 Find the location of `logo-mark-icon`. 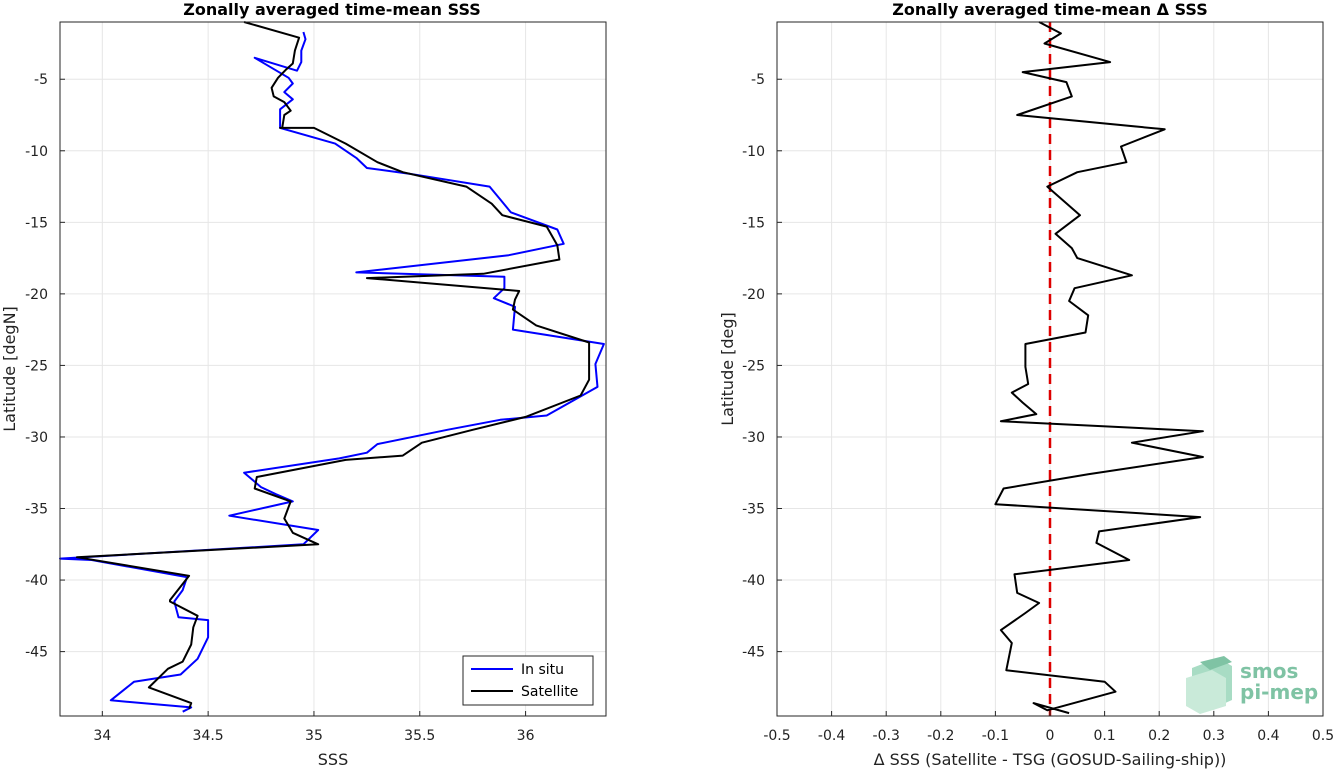

logo-mark-icon is located at coordinates (1209, 685).